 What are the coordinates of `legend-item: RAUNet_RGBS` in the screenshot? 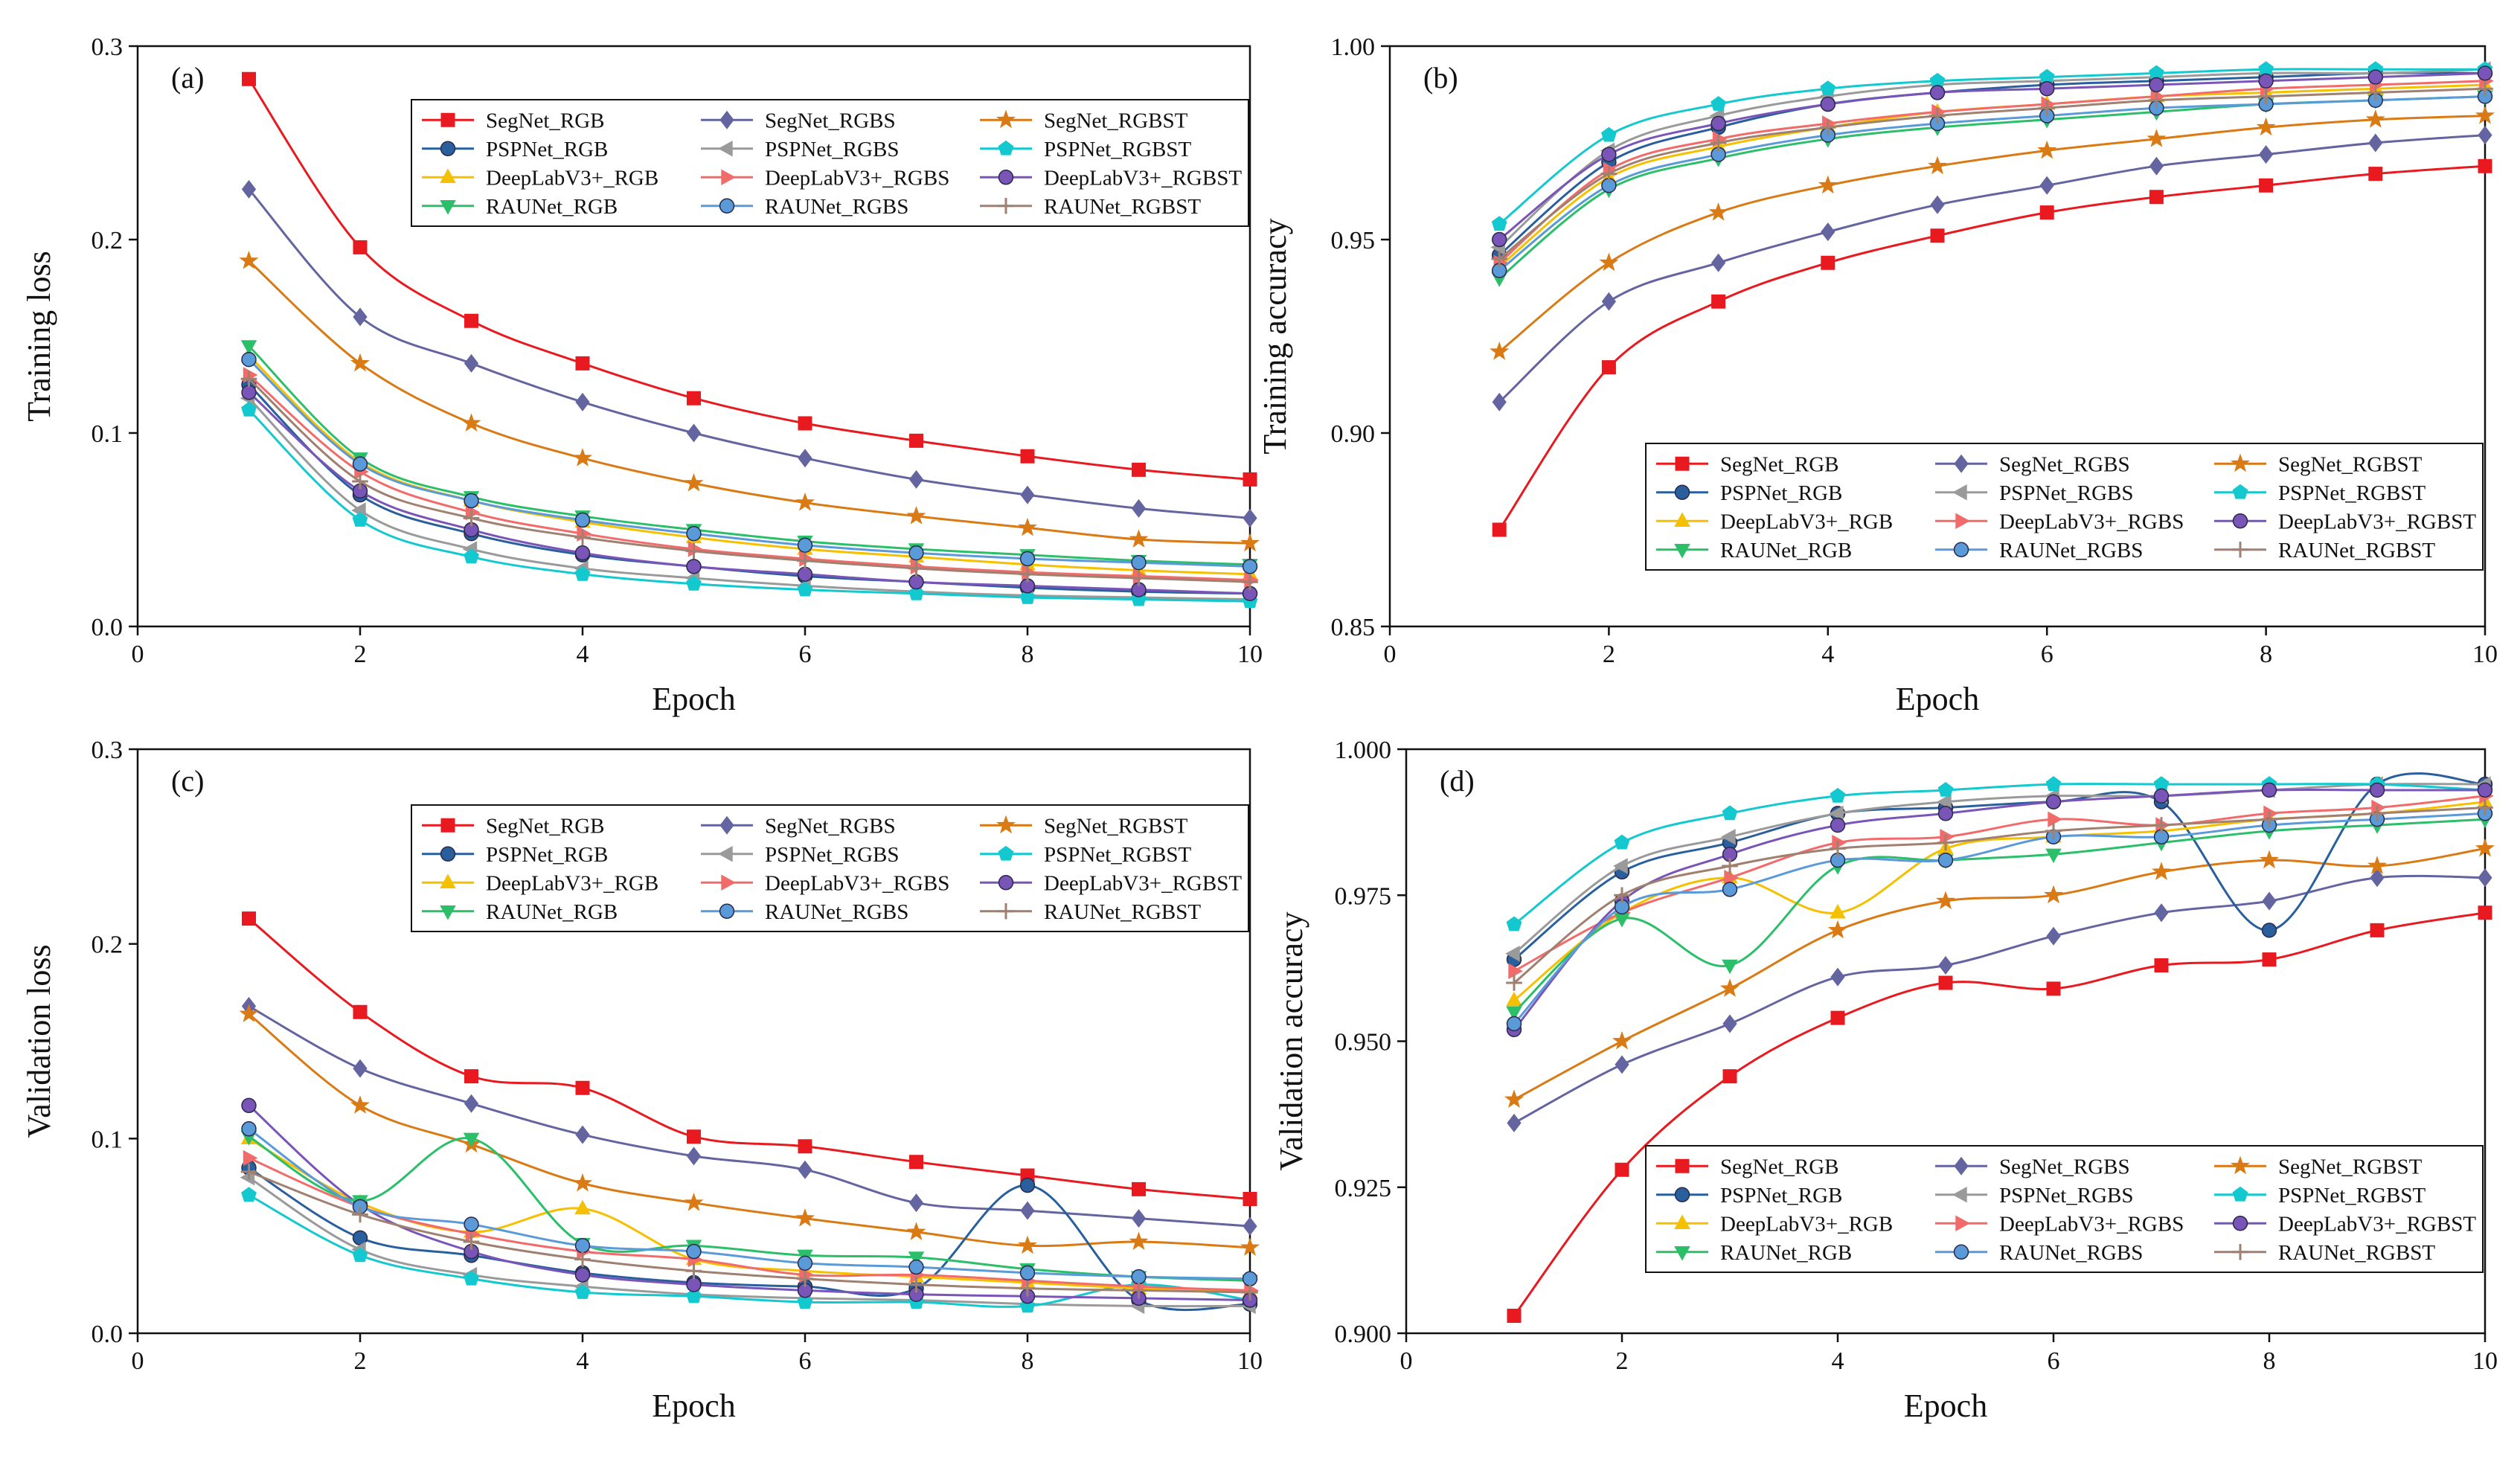 It's located at (2039, 1253).